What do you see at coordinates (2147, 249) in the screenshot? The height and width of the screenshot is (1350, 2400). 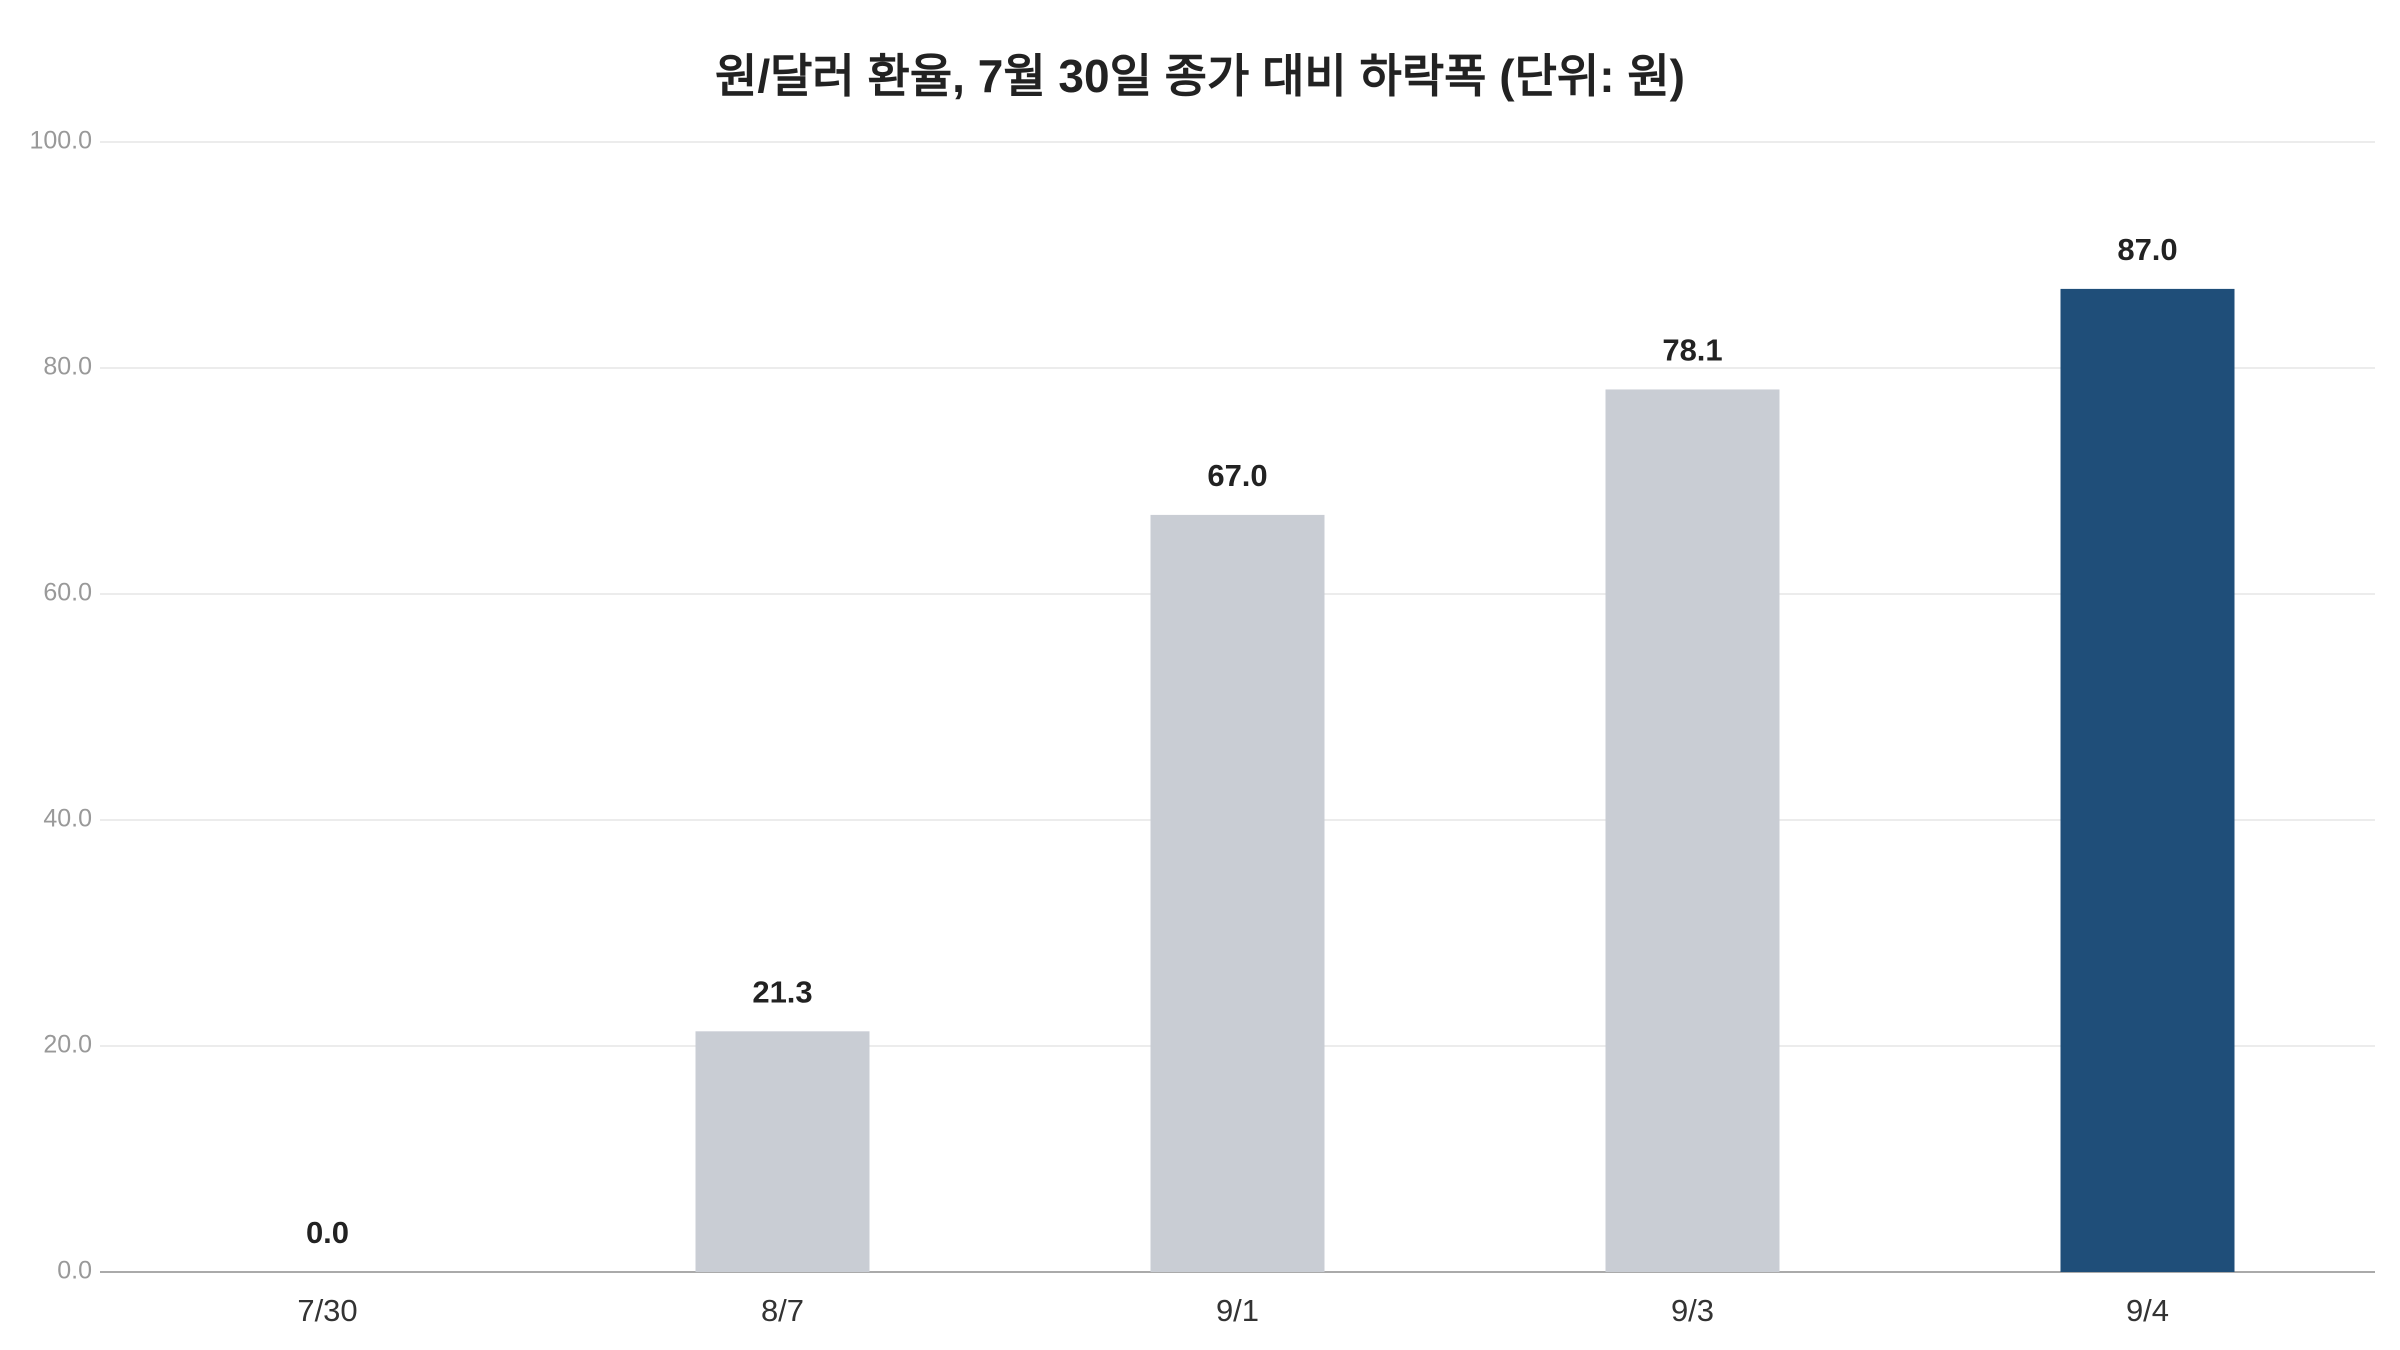 I see `value-label: 87.0` at bounding box center [2147, 249].